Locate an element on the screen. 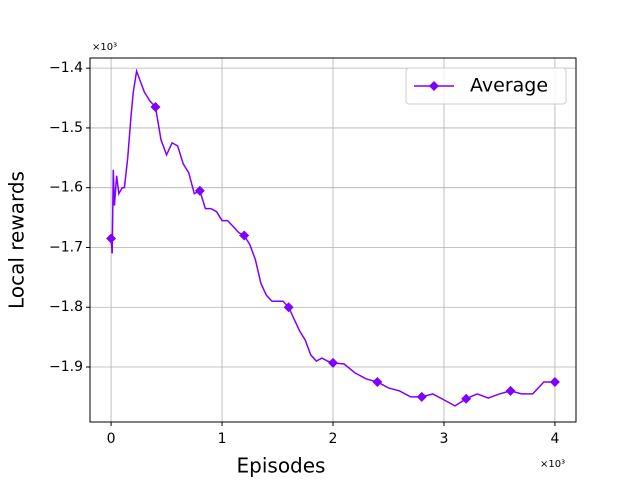  y-tick-label: −1.6 is located at coordinates (66, 188).